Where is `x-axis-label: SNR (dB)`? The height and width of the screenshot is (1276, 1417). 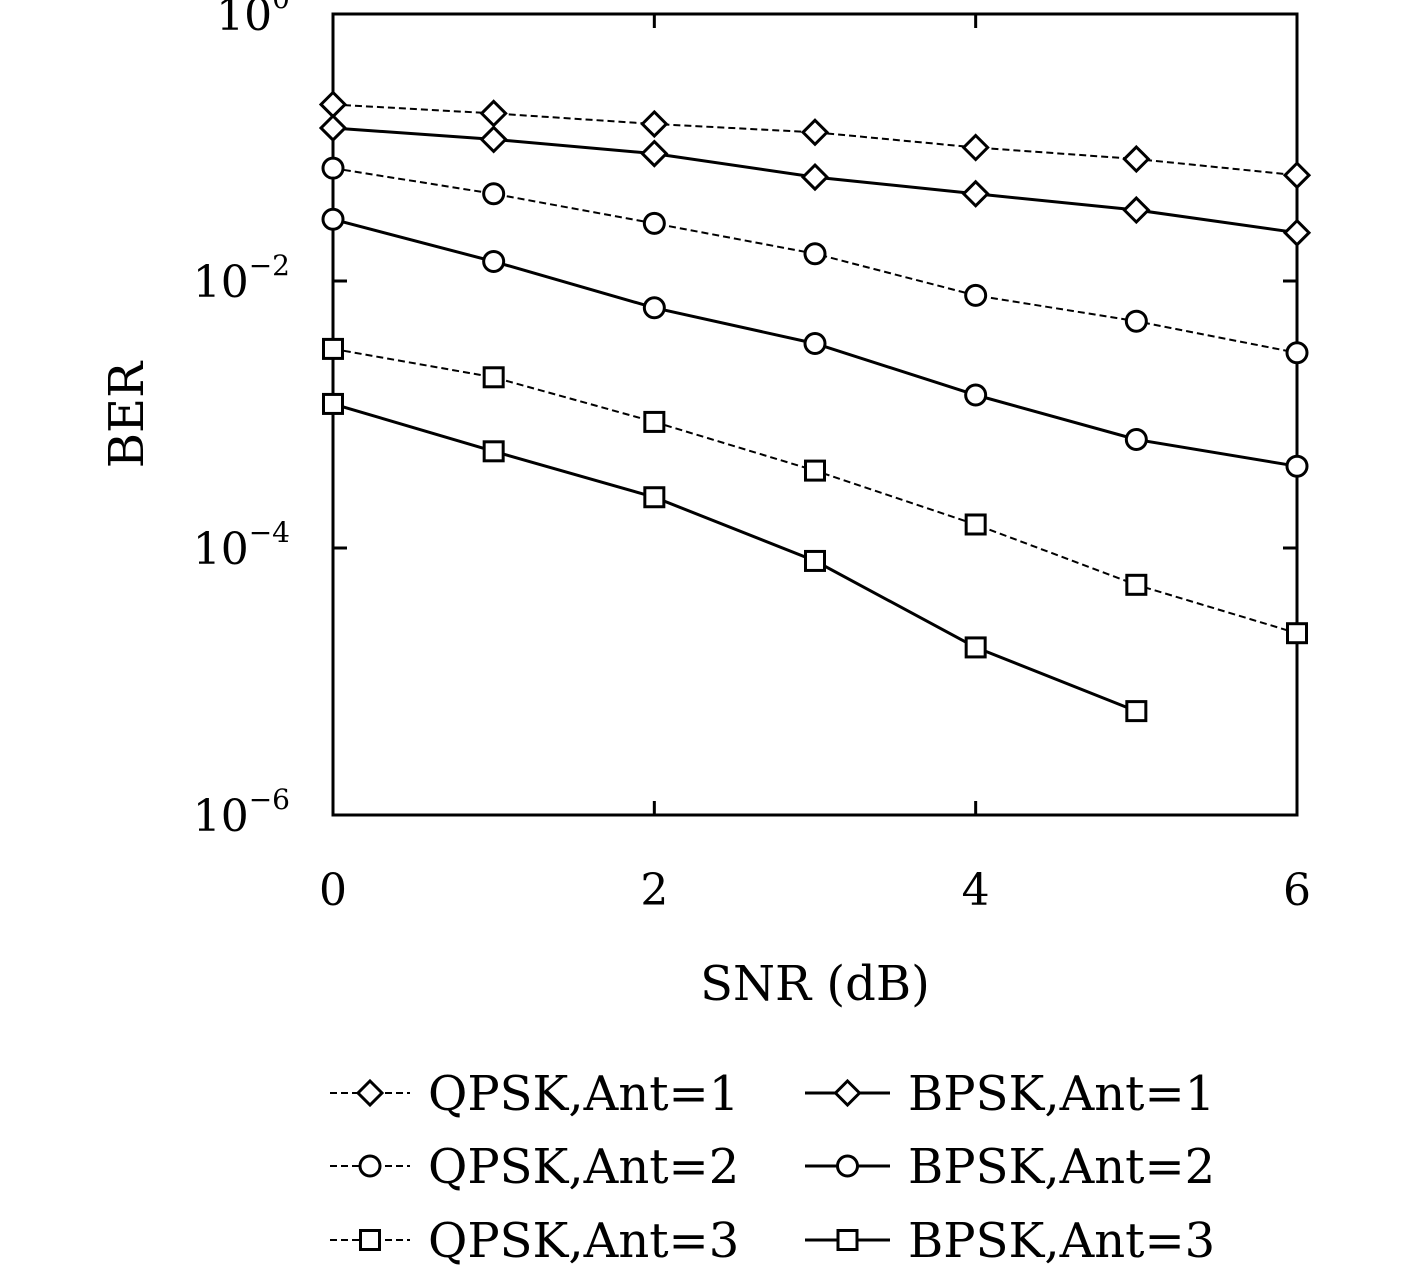 x-axis-label: SNR (dB) is located at coordinates (815, 984).